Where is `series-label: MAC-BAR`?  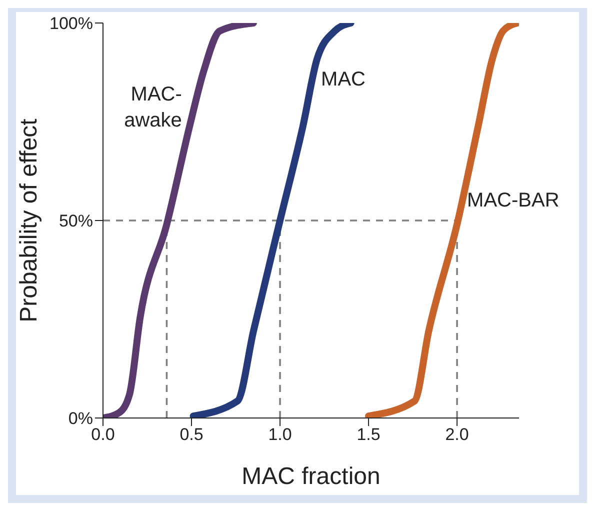 series-label: MAC-BAR is located at coordinates (513, 200).